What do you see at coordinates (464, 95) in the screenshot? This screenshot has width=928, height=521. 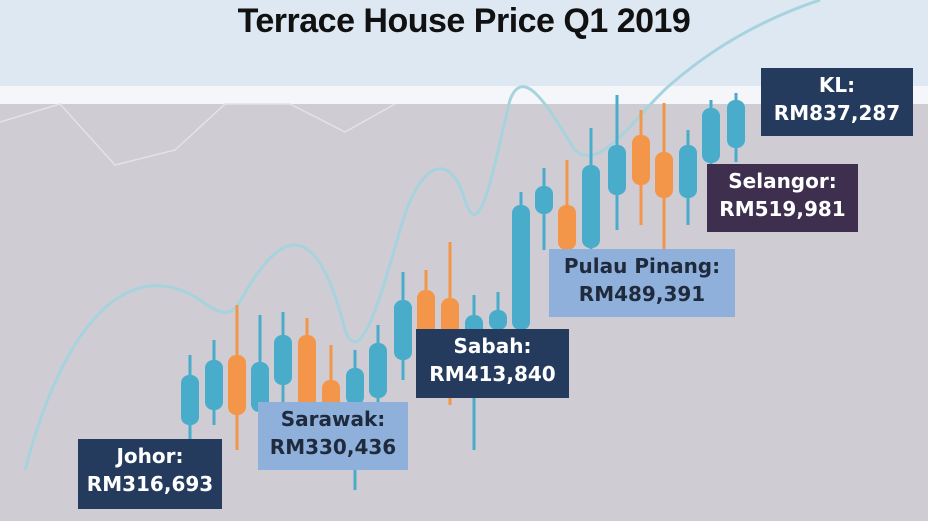 I see `header-divider` at bounding box center [464, 95].